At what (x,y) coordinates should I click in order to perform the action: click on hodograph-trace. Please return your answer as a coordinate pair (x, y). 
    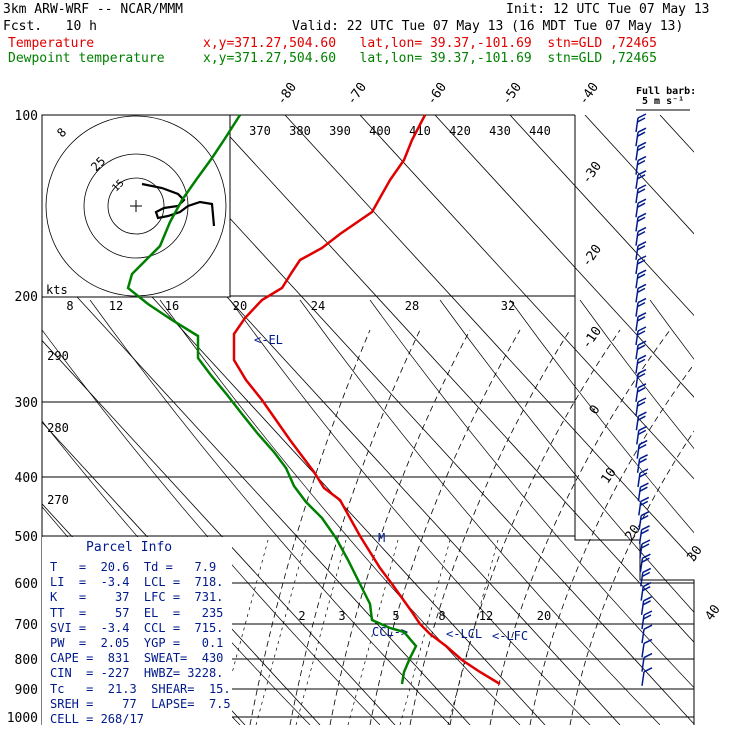
    Looking at the image, I should click on (178, 204).